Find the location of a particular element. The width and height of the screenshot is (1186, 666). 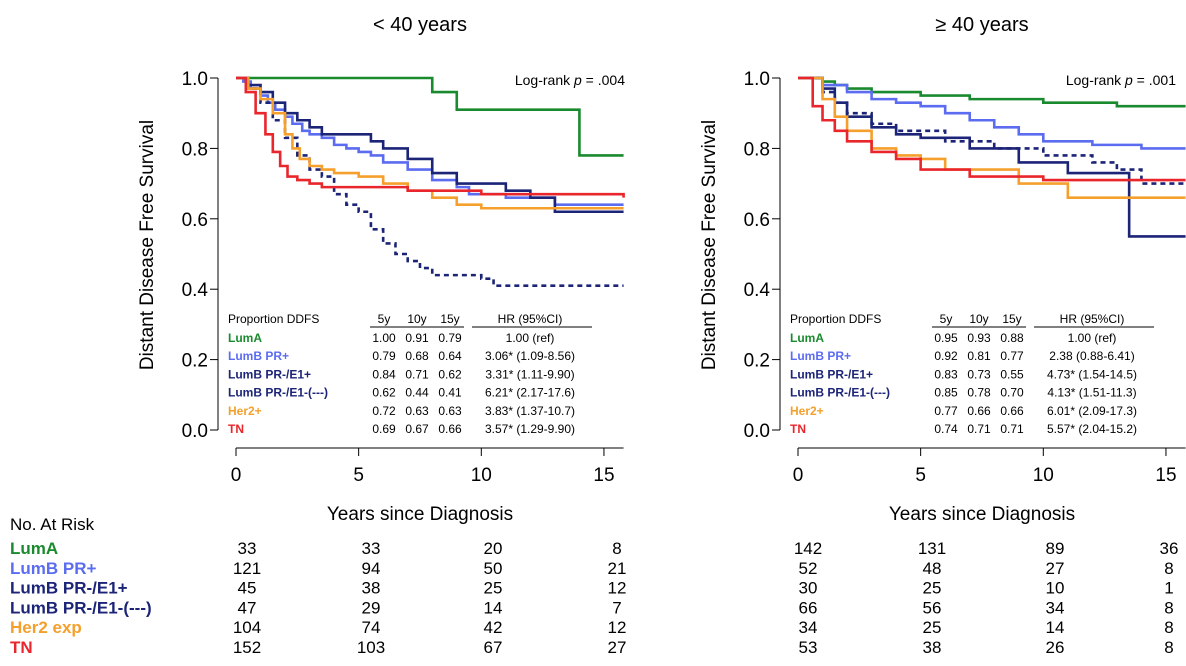

curve-lumb-pr-e1 is located at coordinates (992, 157).